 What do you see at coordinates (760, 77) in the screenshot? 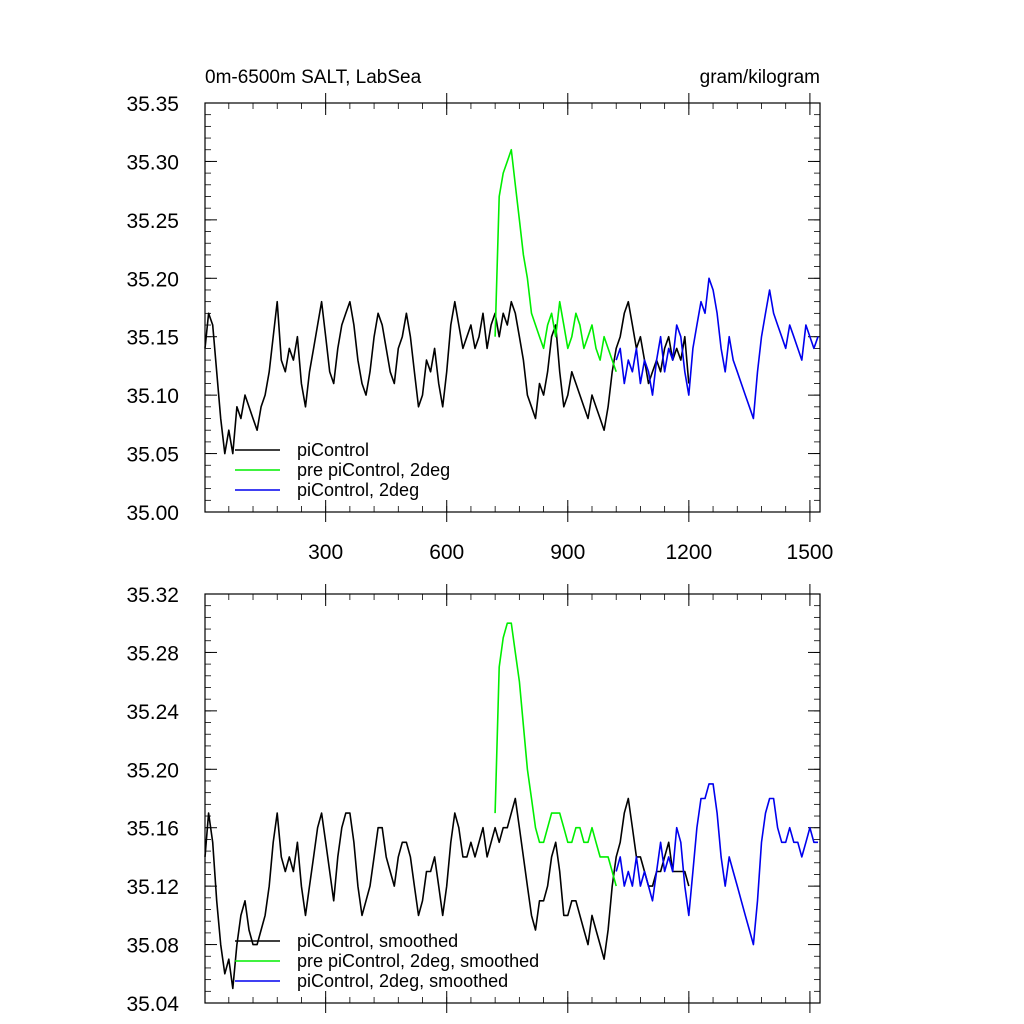
I see `chart1-units: gram/kilogram` at bounding box center [760, 77].